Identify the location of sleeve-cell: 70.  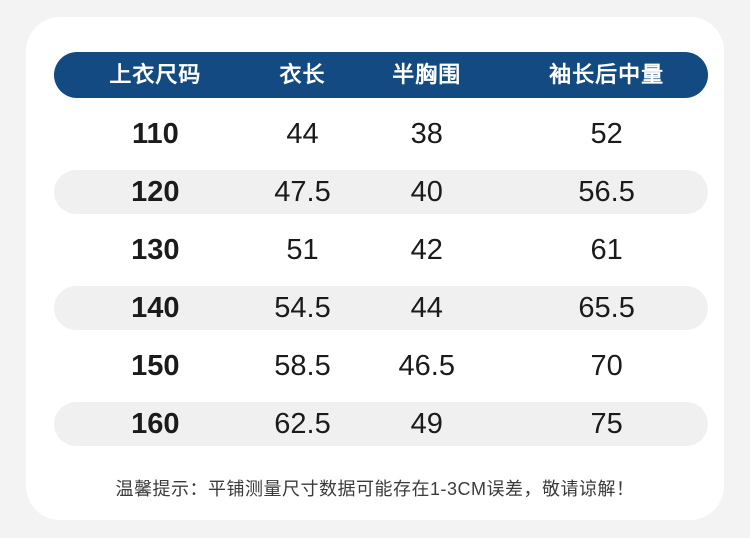
(606, 365).